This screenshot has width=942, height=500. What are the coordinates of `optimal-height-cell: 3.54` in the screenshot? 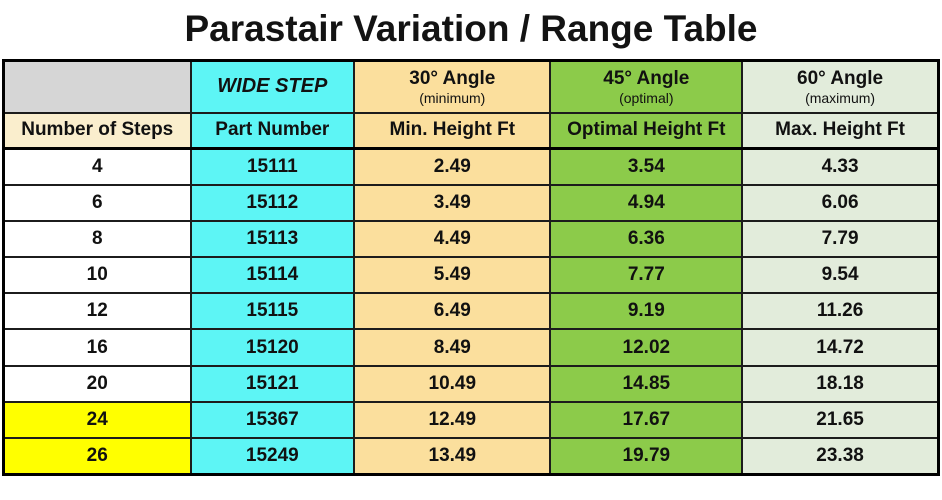 It's located at (646, 166).